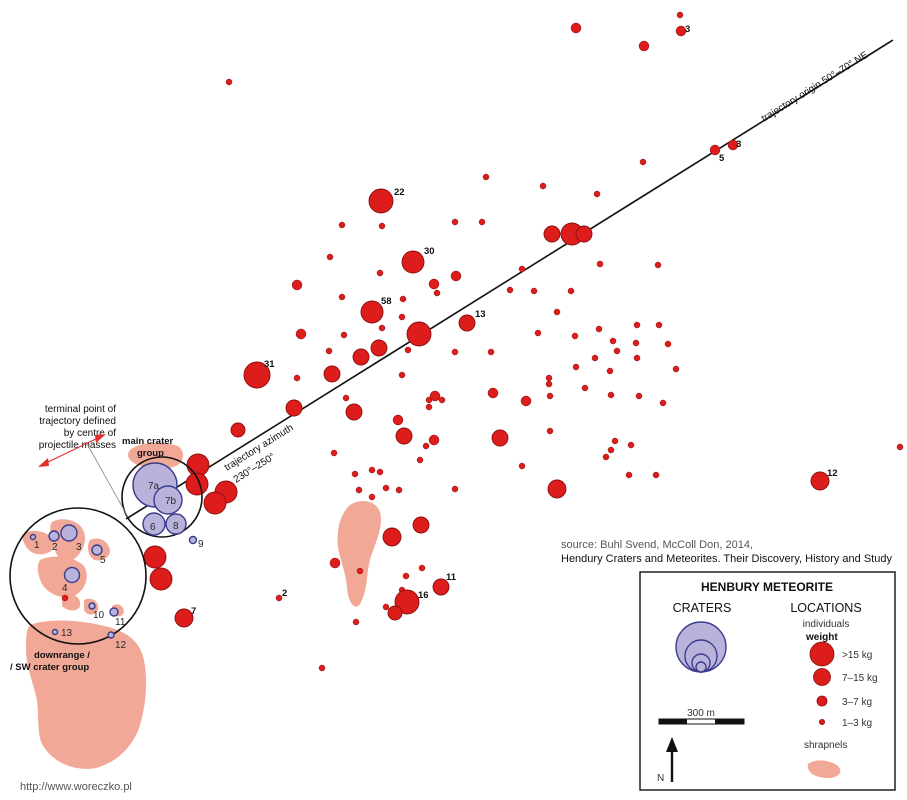  Describe the element at coordinates (399, 192) in the screenshot. I see `weight-label: 22` at that location.